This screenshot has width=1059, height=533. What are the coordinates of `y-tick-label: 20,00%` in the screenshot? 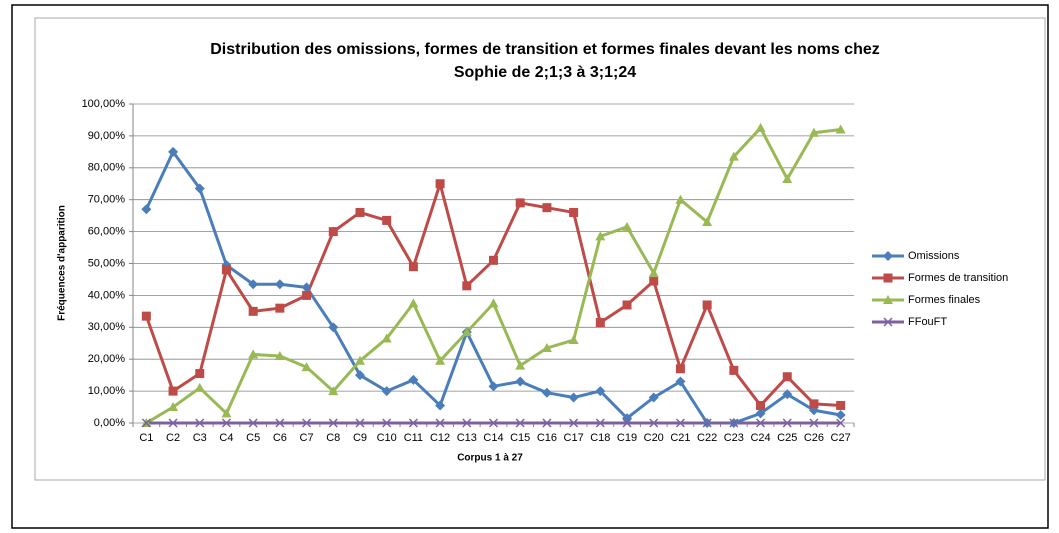 It's located at (107, 359).